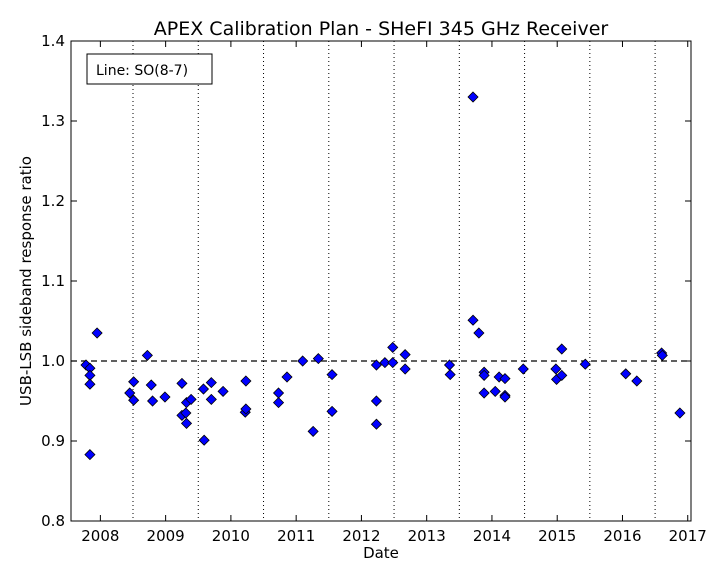 This screenshot has width=723, height=578. Describe the element at coordinates (53, 201) in the screenshot. I see `y-tick-label: 1.2` at that location.